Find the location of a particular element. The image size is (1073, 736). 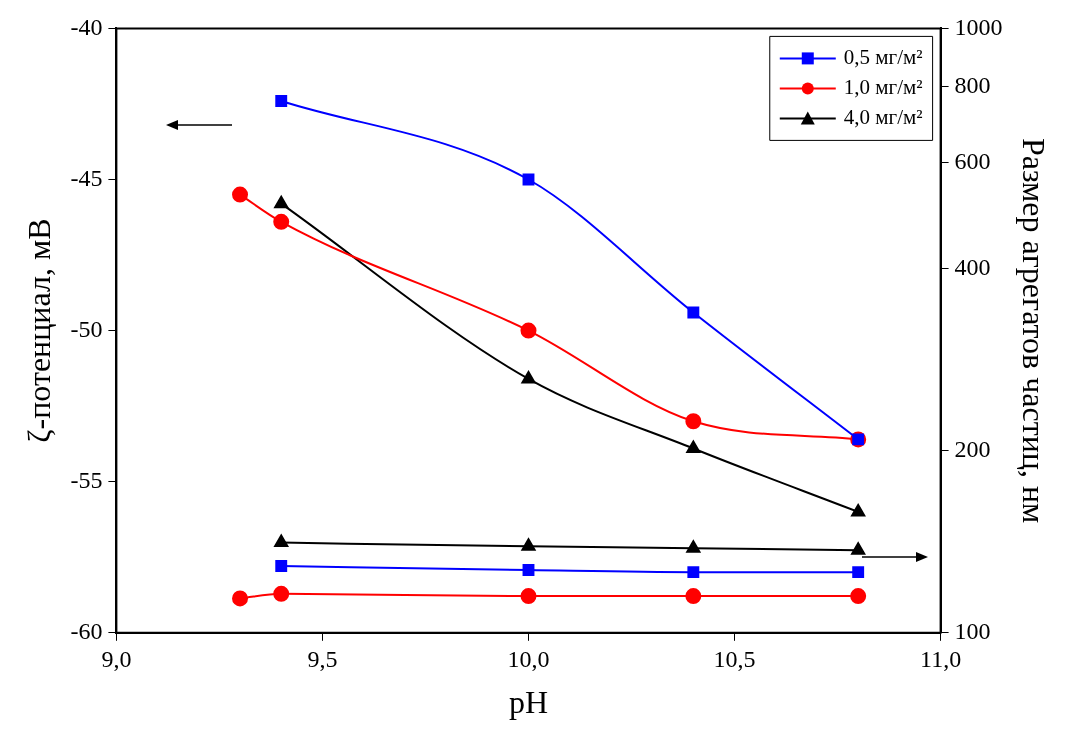

x-tick-label: 9,0 is located at coordinates (116, 659).